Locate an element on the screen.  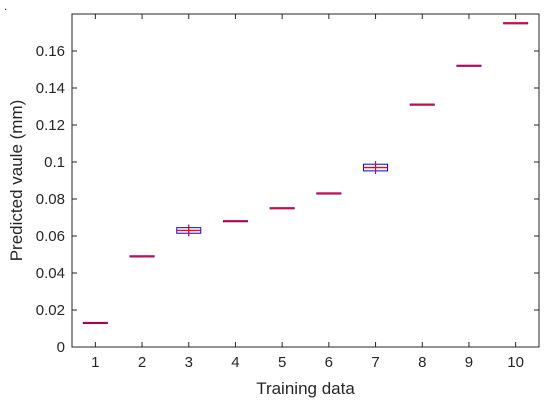
y-tick-label: 0.12 is located at coordinates (50, 125).